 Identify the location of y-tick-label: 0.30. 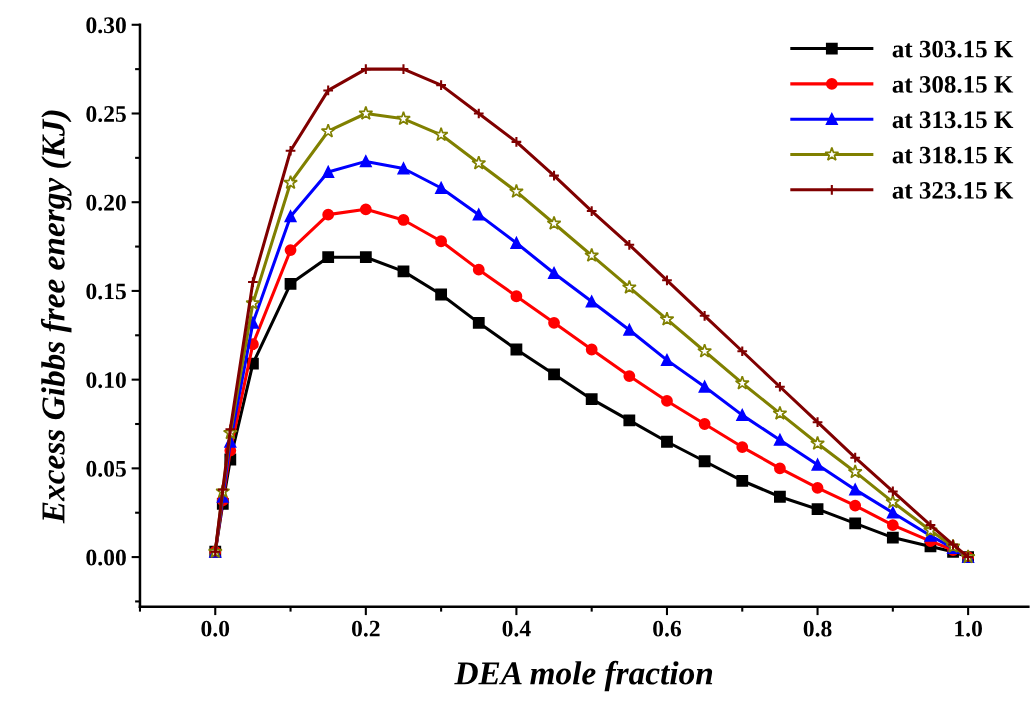
(106, 25).